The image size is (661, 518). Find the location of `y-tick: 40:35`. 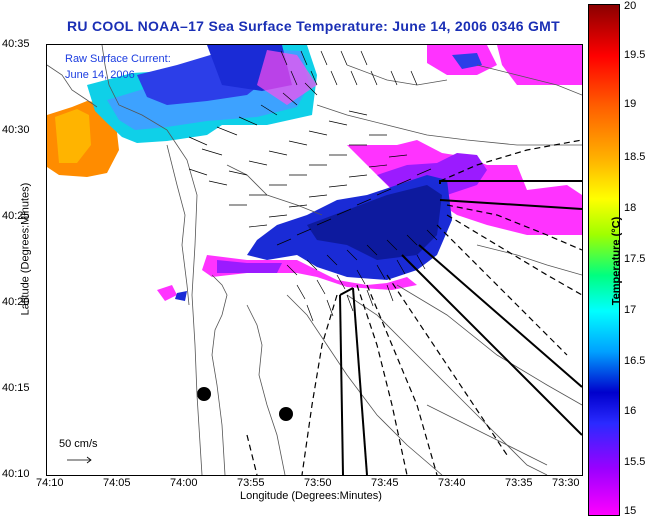

y-tick: 40:35 is located at coordinates (16, 44).